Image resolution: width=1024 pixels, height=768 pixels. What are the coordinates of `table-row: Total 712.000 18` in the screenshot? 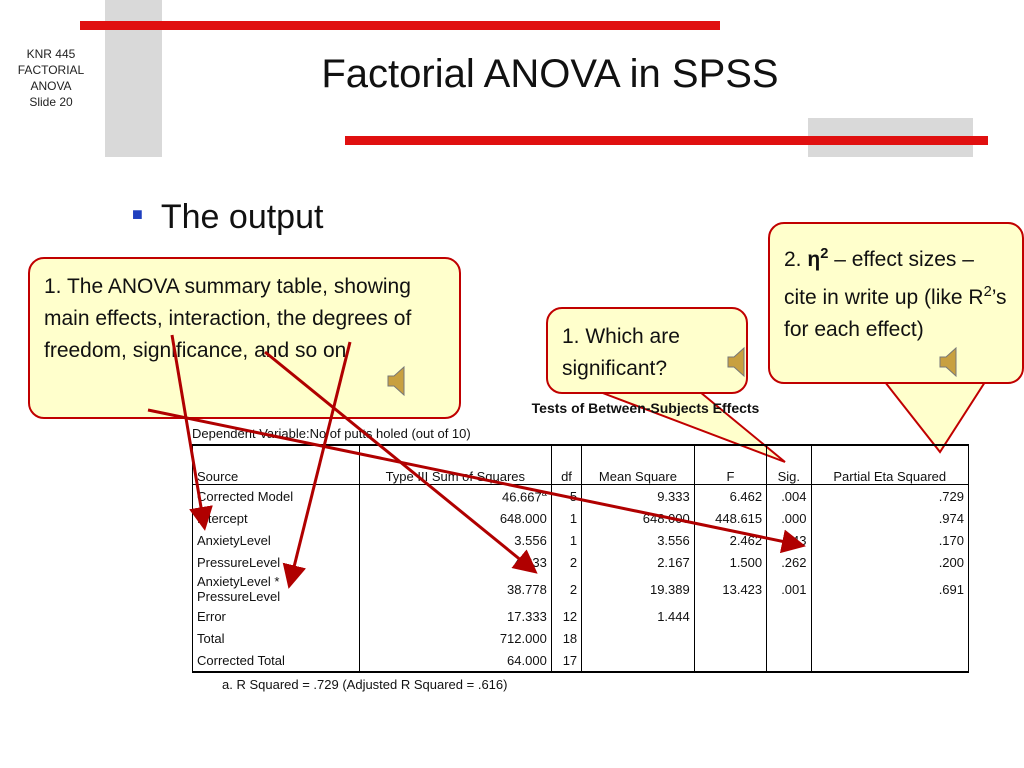 It's located at (580, 638).